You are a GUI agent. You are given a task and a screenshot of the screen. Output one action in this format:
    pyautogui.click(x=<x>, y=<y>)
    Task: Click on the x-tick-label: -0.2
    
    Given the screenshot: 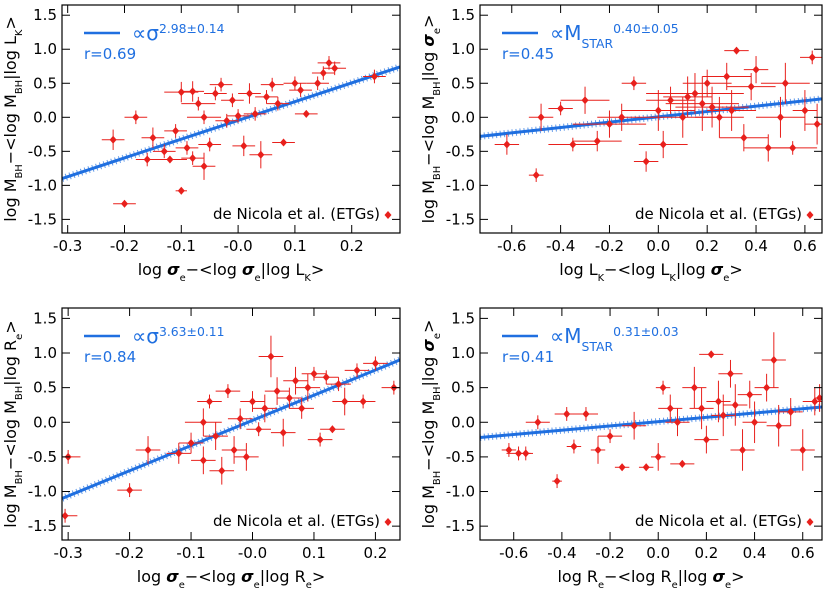 What is the action you would take?
    pyautogui.click(x=124, y=246)
    